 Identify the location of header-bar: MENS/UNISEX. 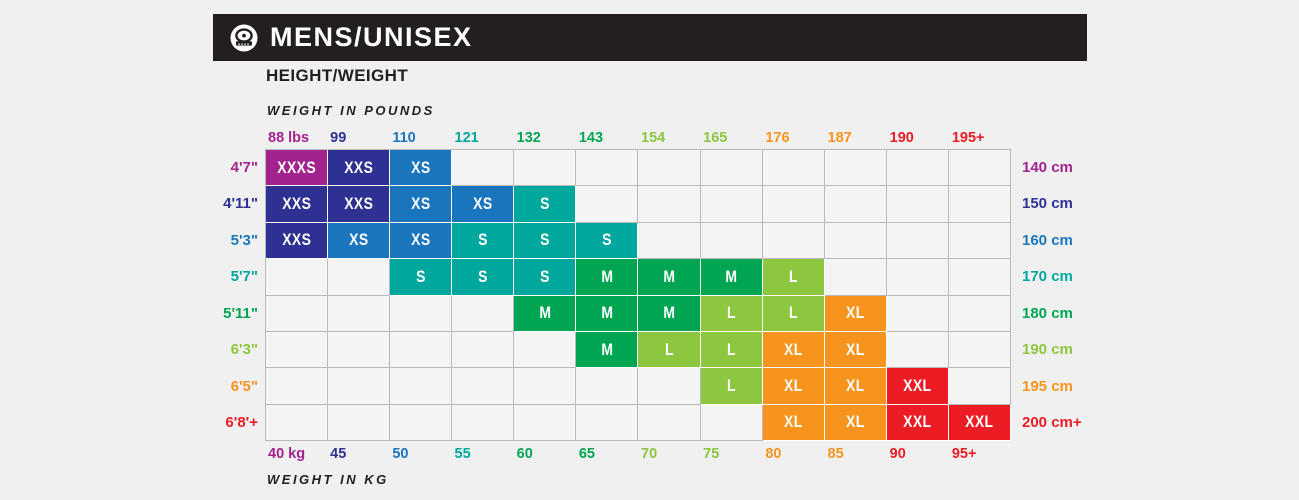
(650, 37).